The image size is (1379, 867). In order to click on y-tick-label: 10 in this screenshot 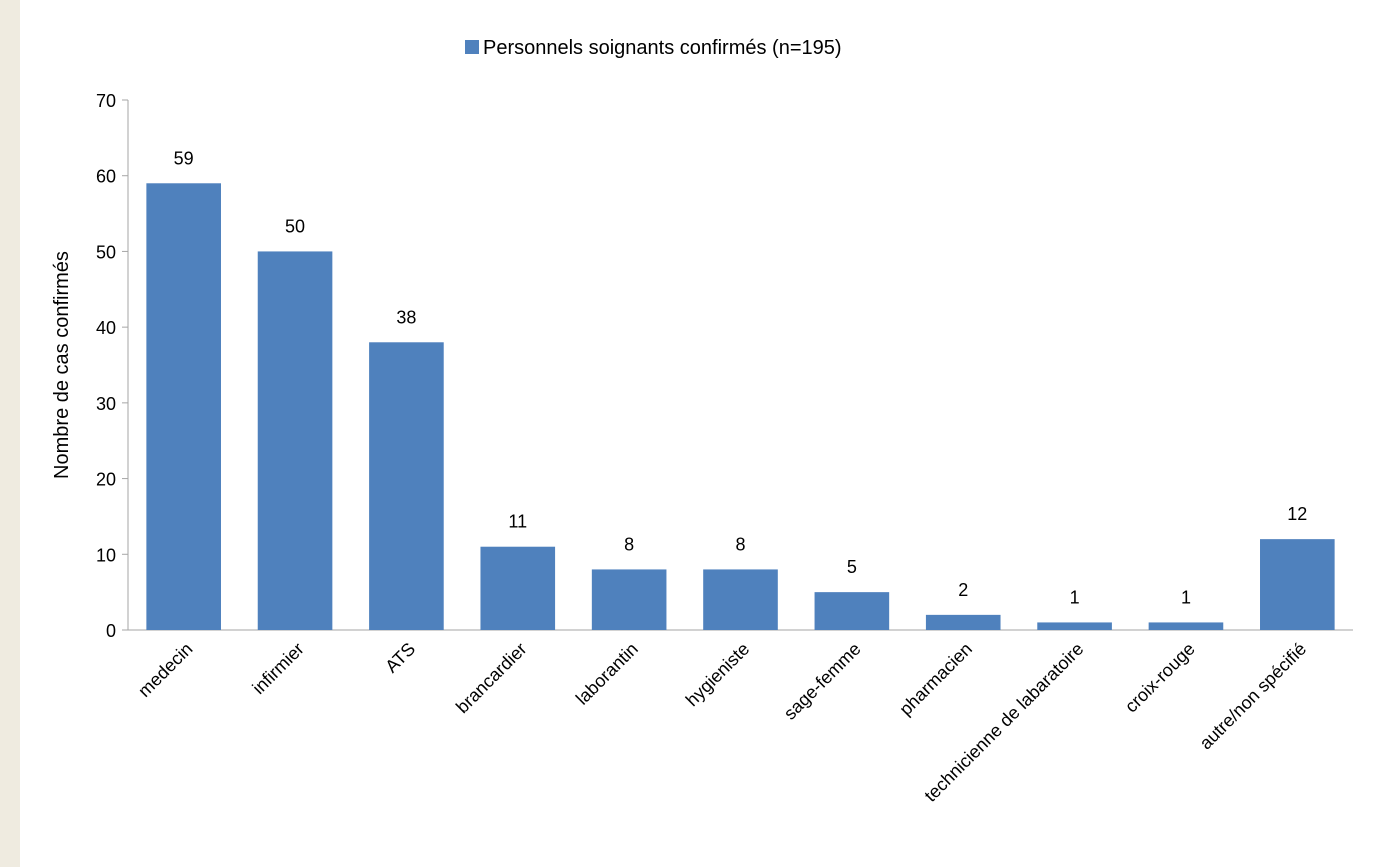, I will do `click(106, 555)`.